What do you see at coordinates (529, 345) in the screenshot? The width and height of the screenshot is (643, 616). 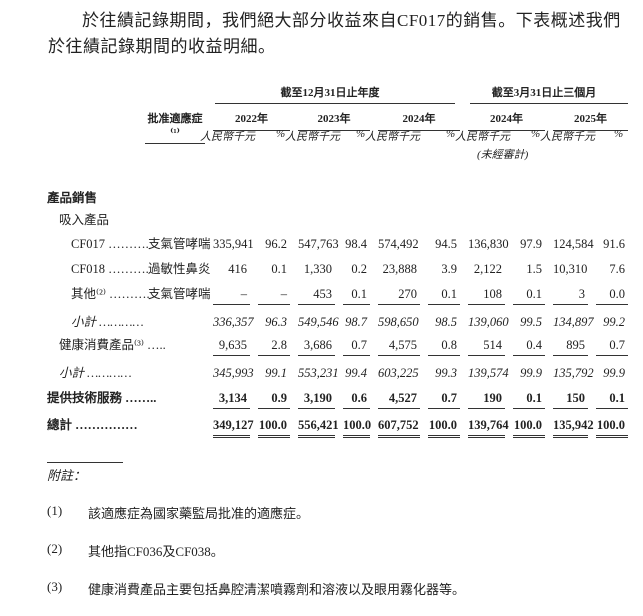 I see `row-value: 0.4` at bounding box center [529, 345].